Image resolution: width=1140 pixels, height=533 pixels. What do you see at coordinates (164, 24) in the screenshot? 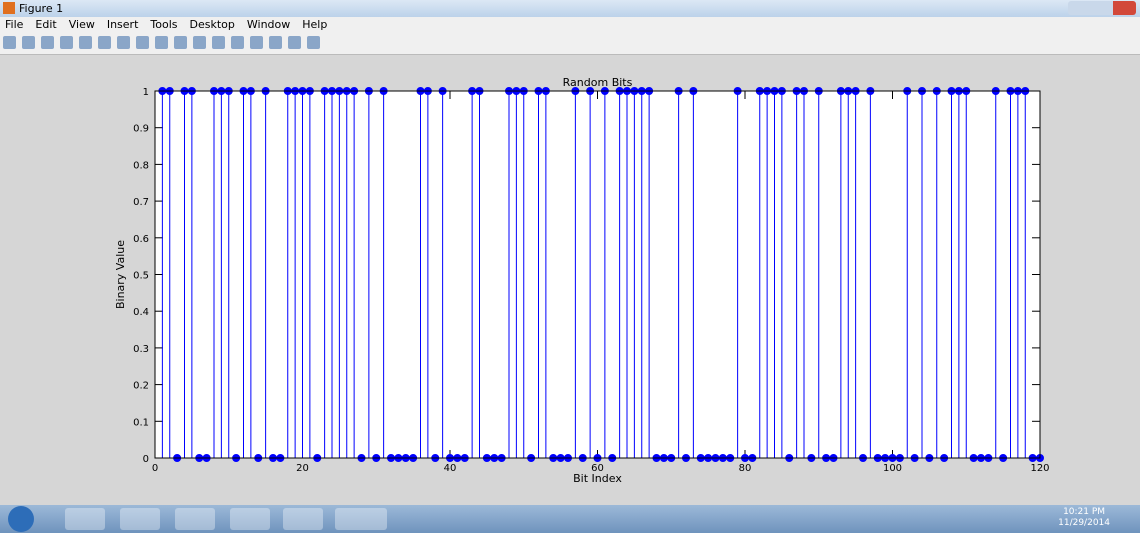
I see `menu-item: Tools` at bounding box center [164, 24].